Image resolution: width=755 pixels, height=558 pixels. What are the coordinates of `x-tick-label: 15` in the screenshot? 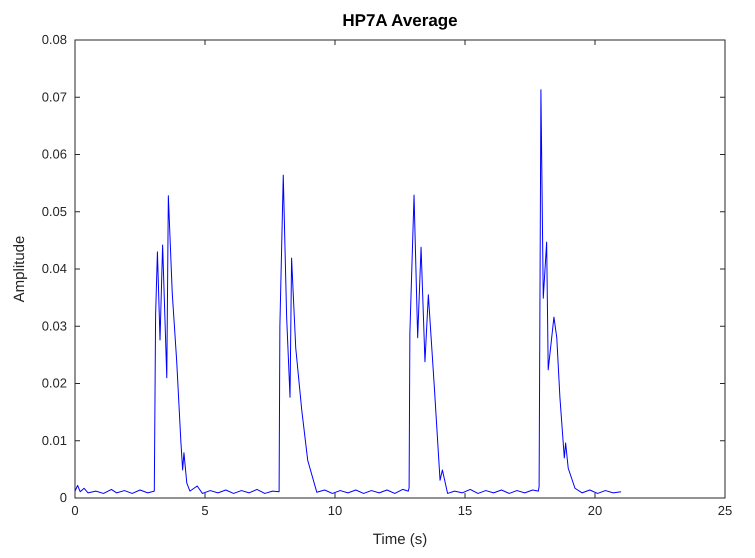 It's located at (465, 510).